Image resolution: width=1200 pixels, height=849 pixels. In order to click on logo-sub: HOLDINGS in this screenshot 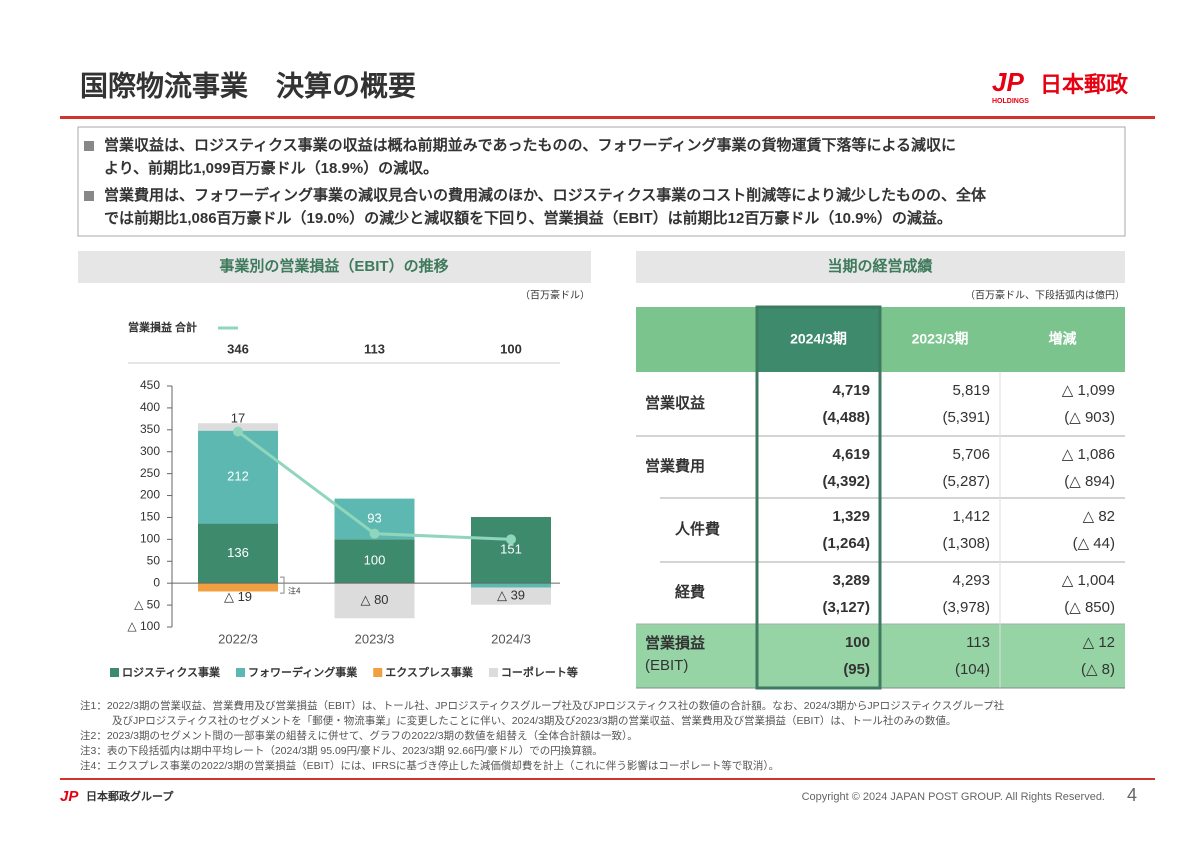, I will do `click(1010, 101)`.